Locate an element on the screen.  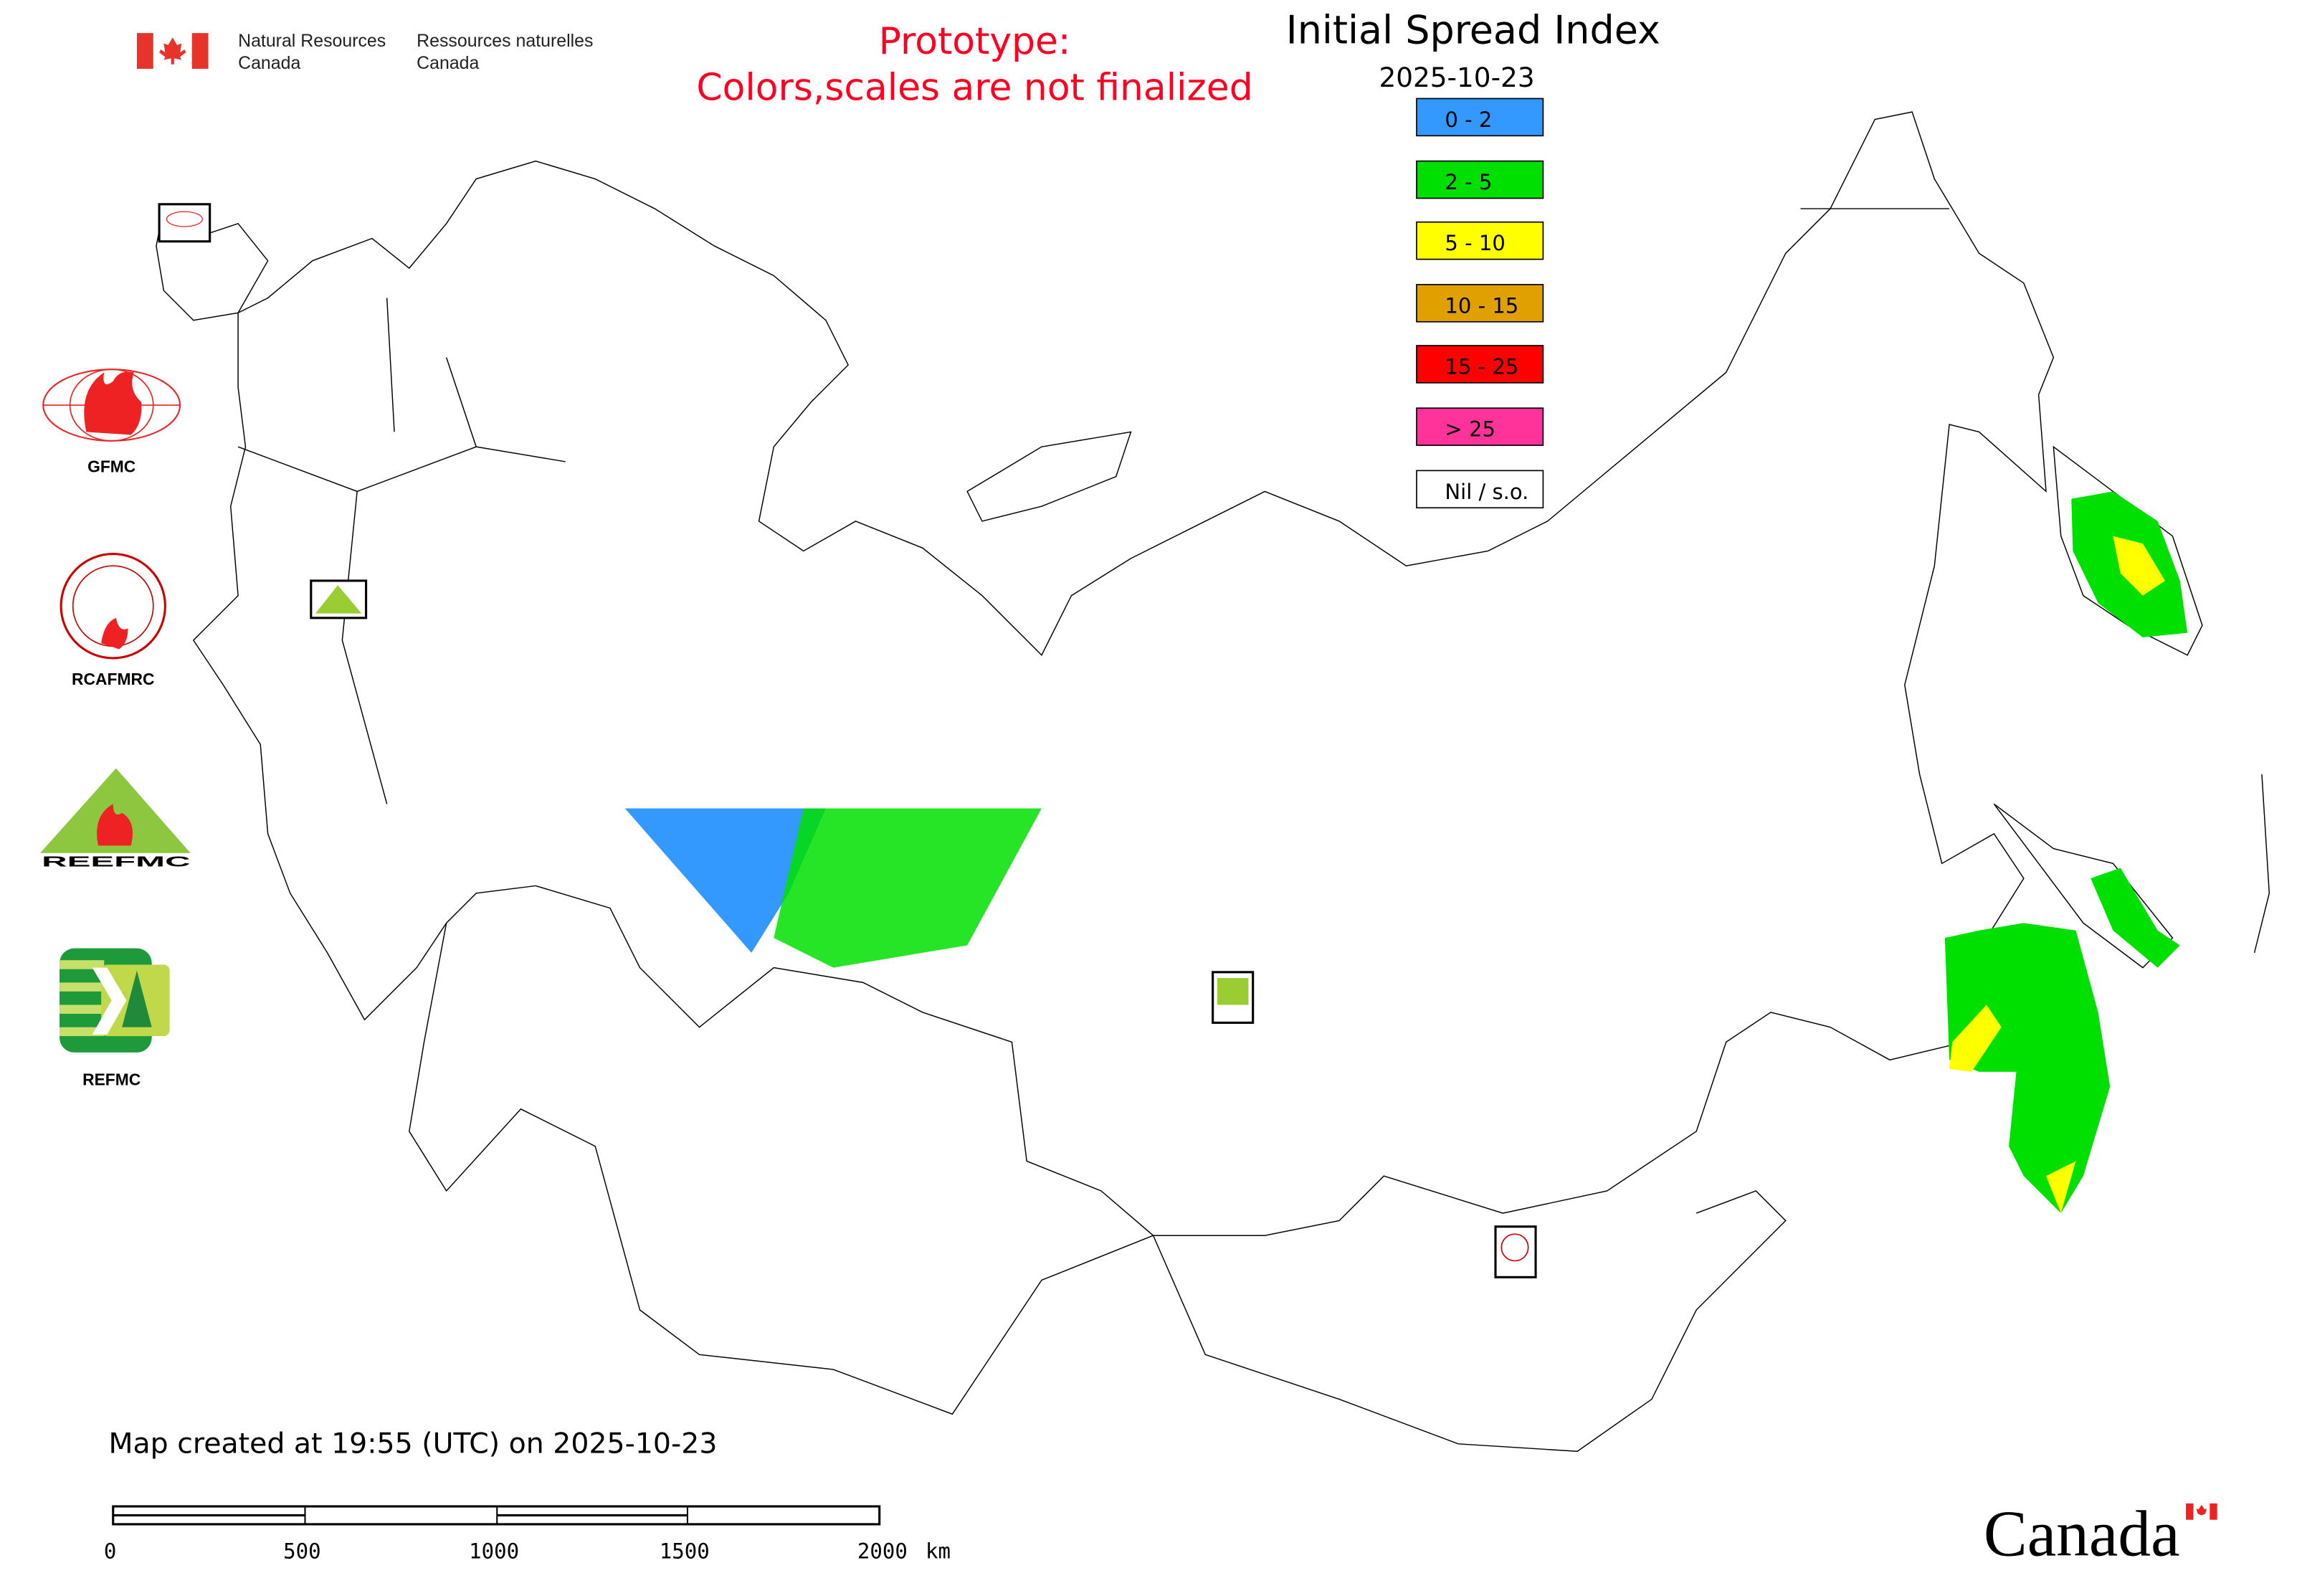
rcafmrc-logo: RCAFMRC is located at coordinates (113, 620).